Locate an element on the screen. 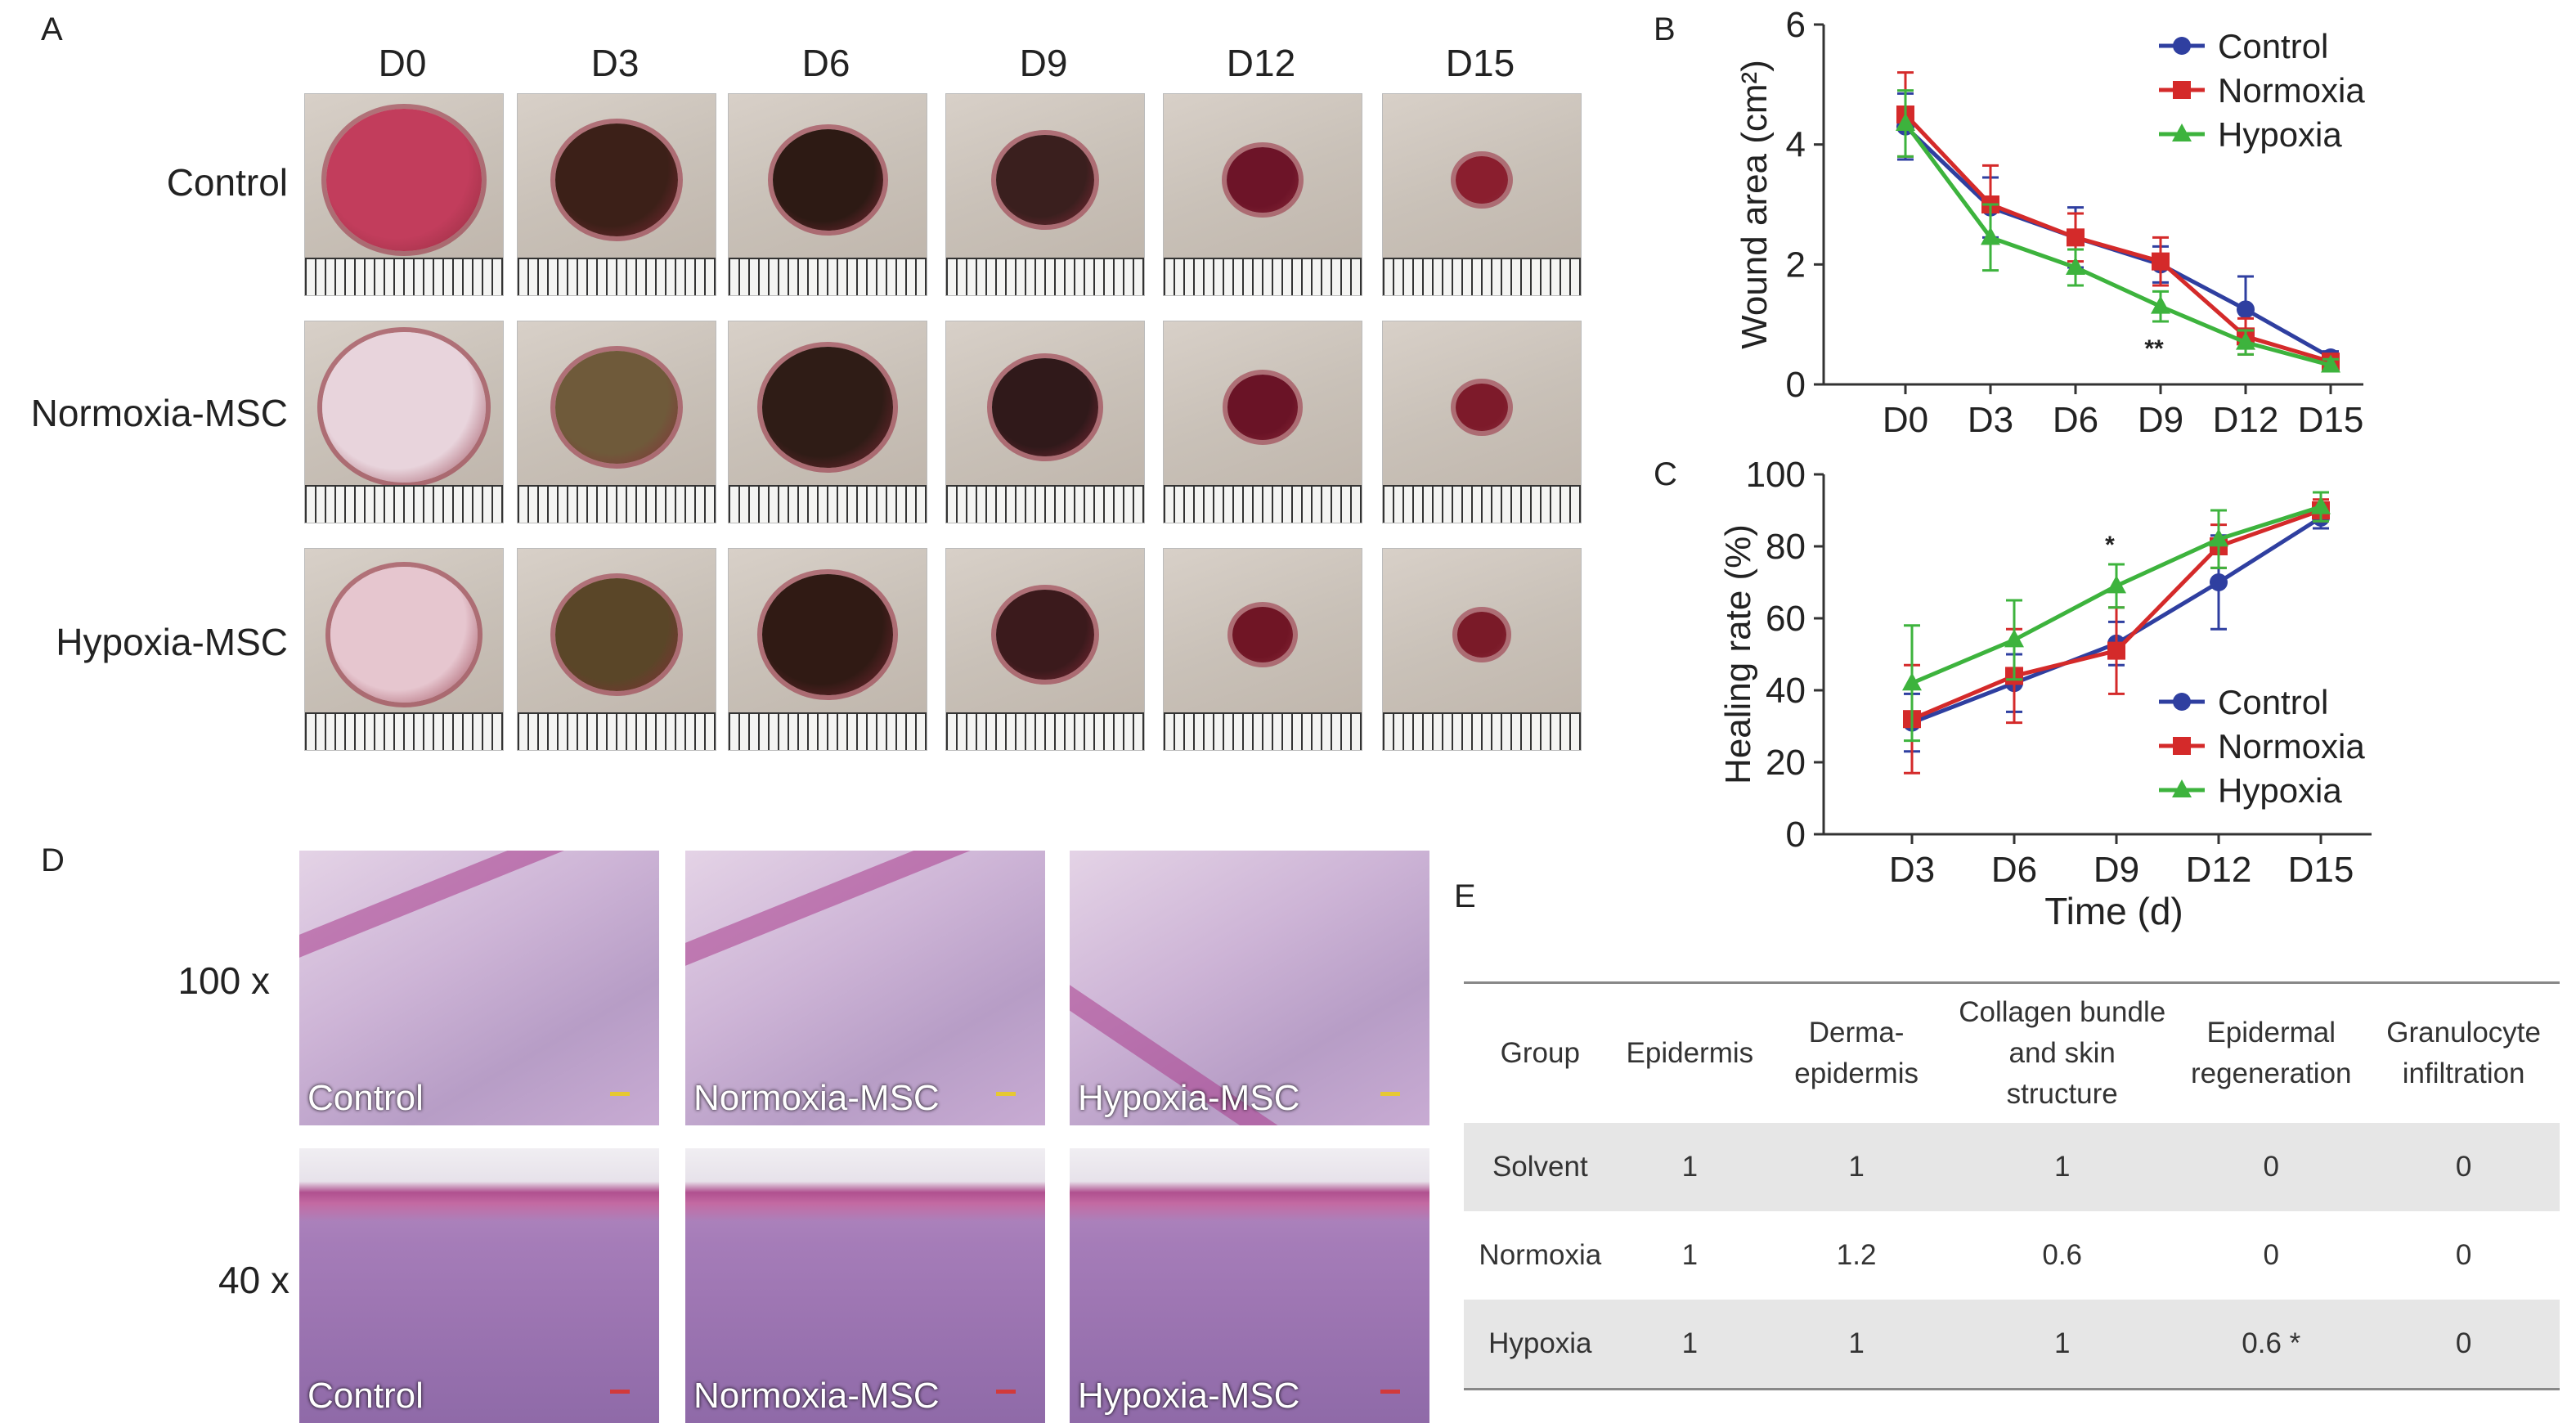 This screenshot has height=1428, width=2576. header-granulocyte: Granulocyte infiltration is located at coordinates (2464, 1053).